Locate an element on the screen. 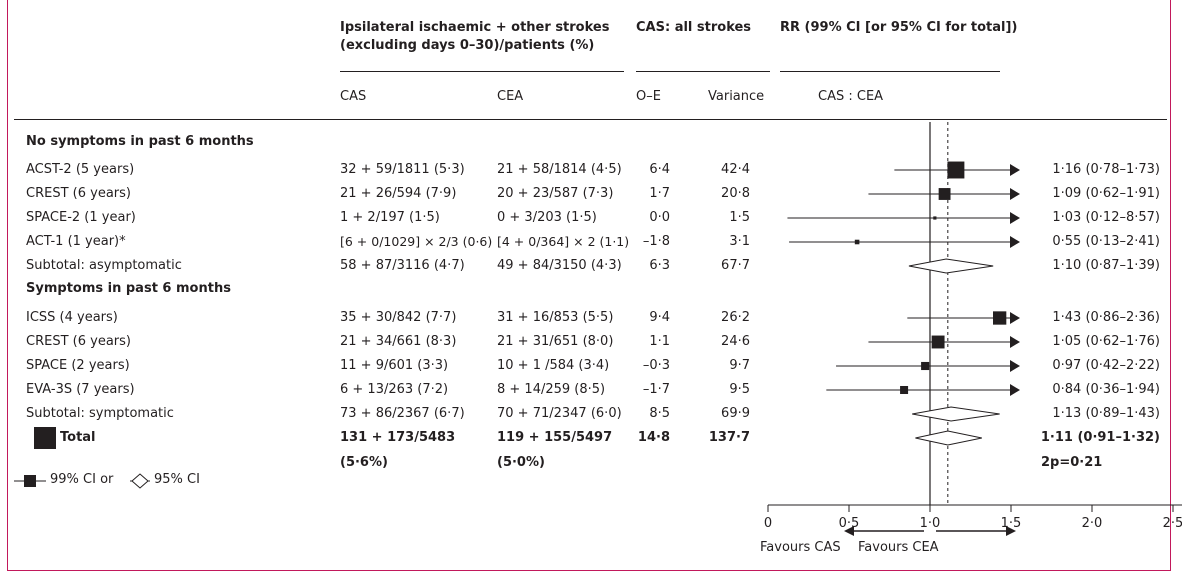  col-header-cea: CEA is located at coordinates (510, 96).